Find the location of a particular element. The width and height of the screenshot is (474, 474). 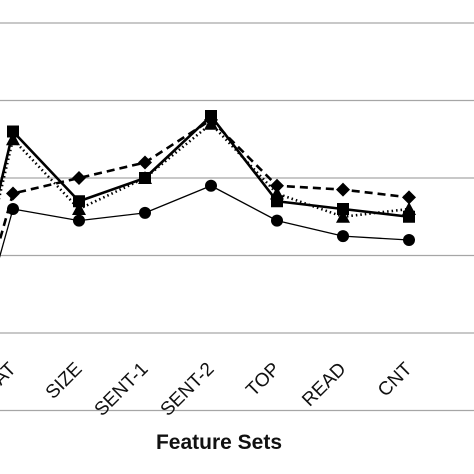

x-tick-label: SENT-2 is located at coordinates (188, 390).